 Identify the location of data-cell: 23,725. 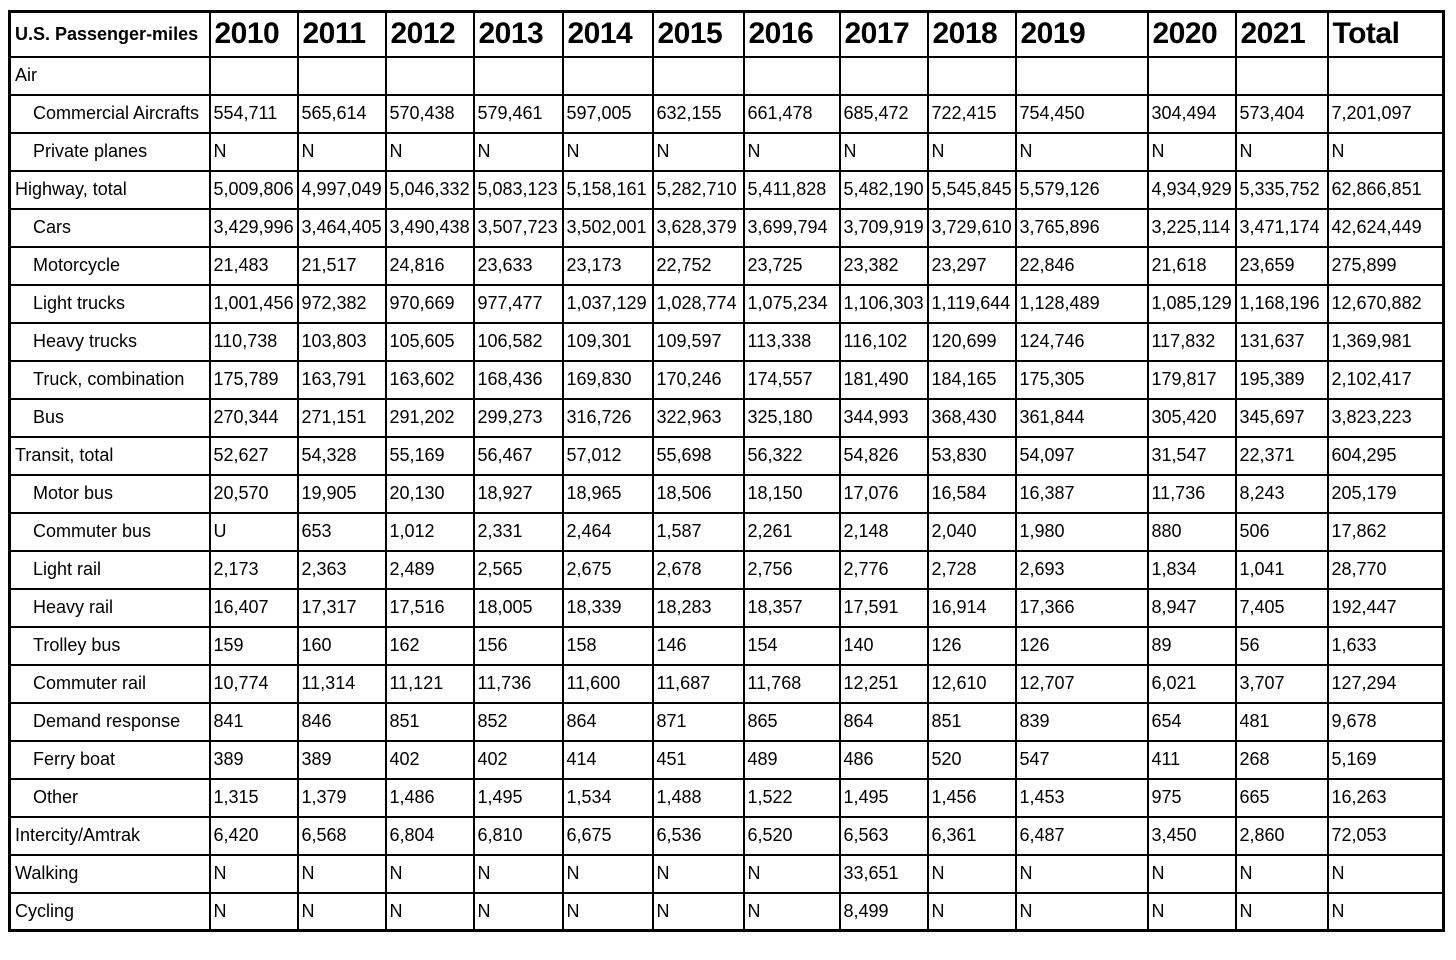
(791, 265).